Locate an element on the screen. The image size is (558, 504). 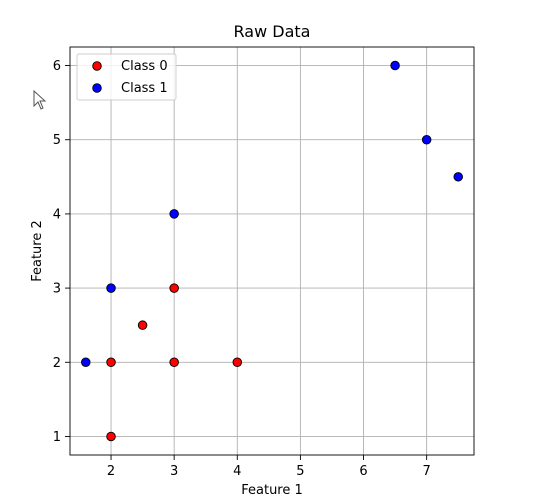
legend-box is located at coordinates (126, 77).